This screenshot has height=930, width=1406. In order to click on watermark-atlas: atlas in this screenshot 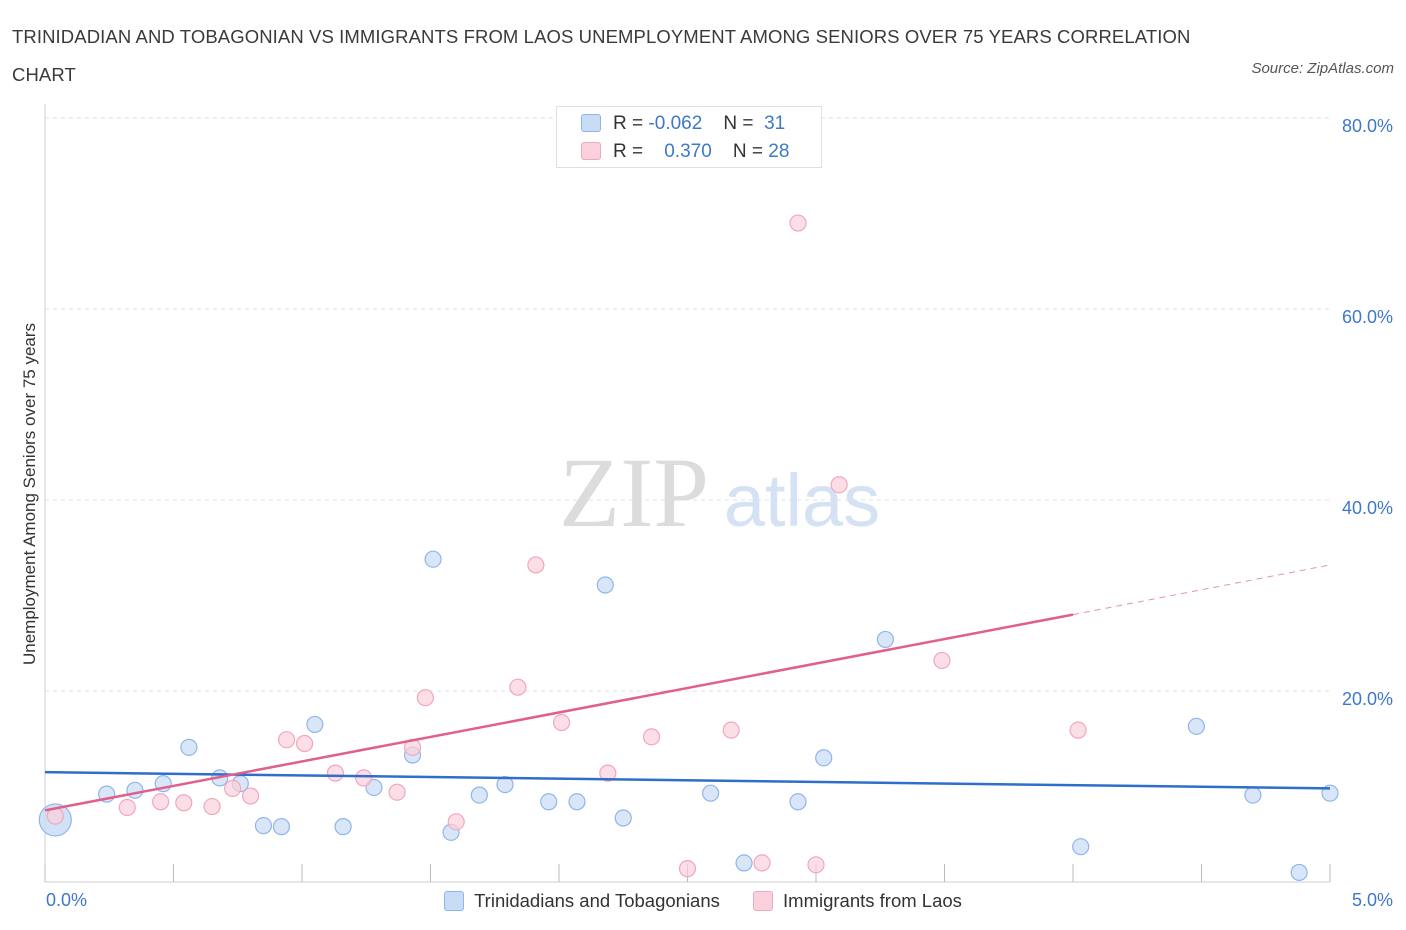, I will do `click(802, 500)`.